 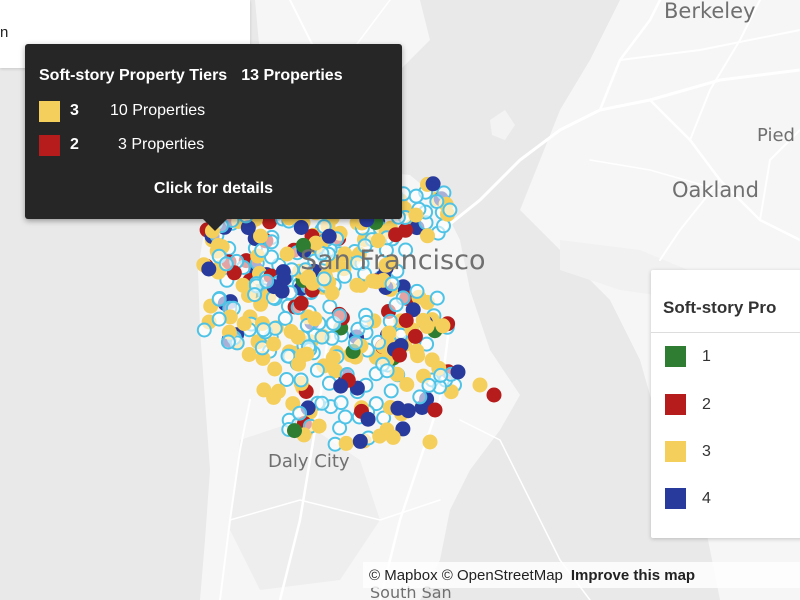 What do you see at coordinates (502, 575) in the screenshot?
I see `osm-attribution-link: © OpenStreetMap` at bounding box center [502, 575].